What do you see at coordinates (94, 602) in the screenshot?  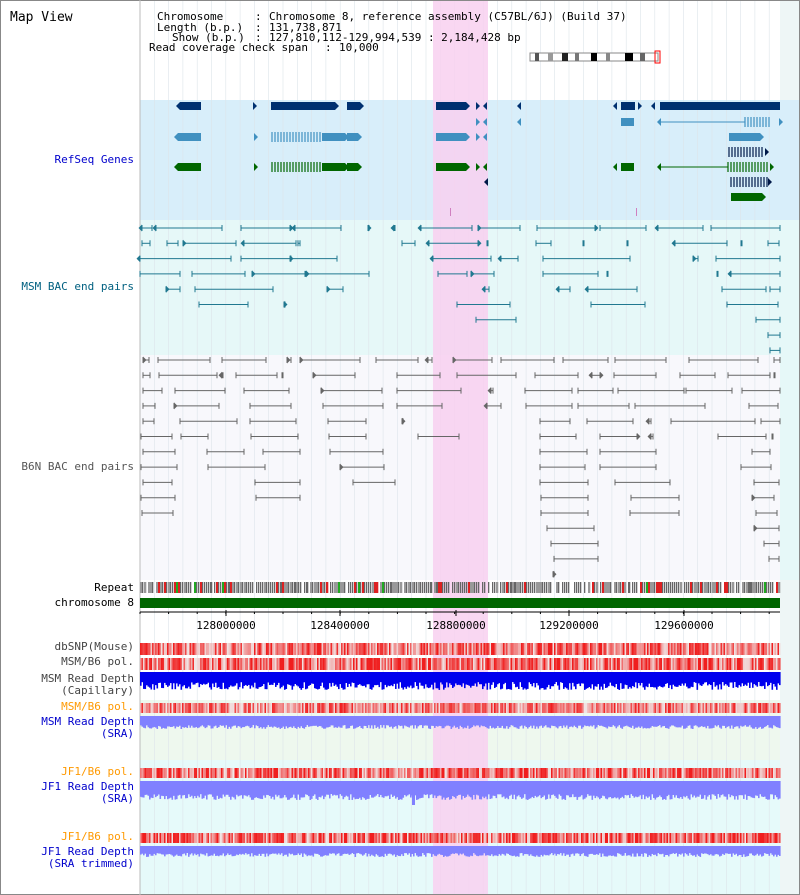 I see `track-label-chromosome: chromosome 8` at bounding box center [94, 602].